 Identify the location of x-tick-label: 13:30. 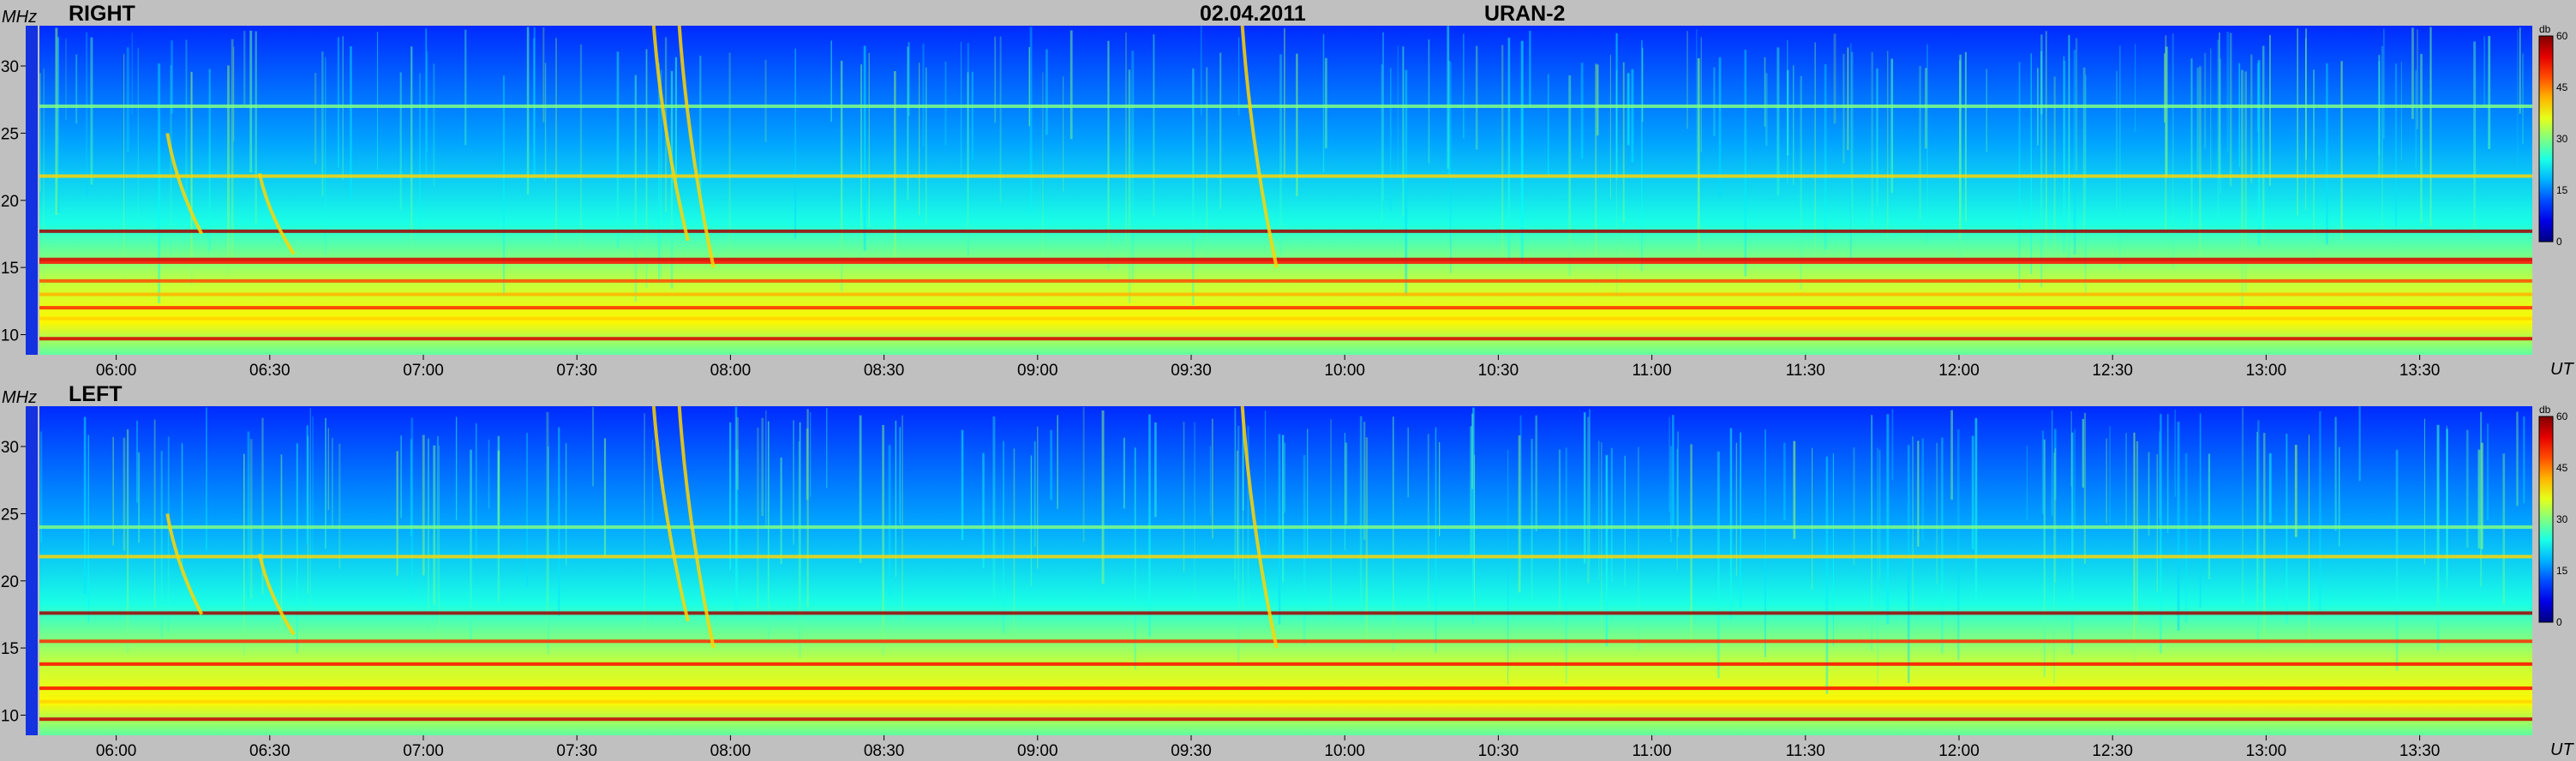
(2420, 371).